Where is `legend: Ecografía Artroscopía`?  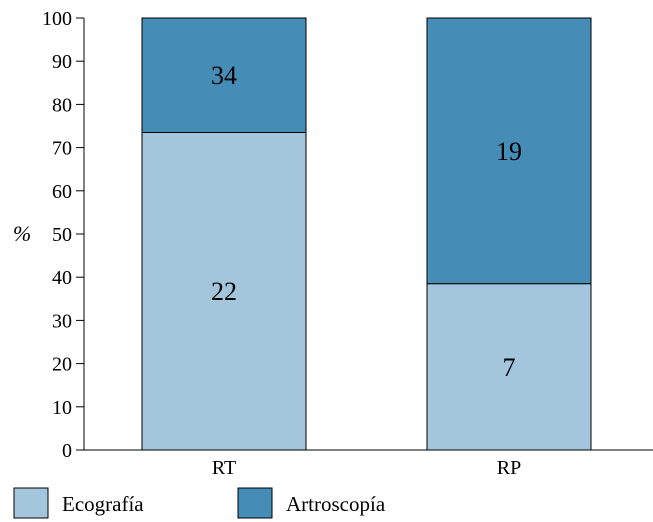 legend: Ecografía Artroscopía is located at coordinates (199, 503).